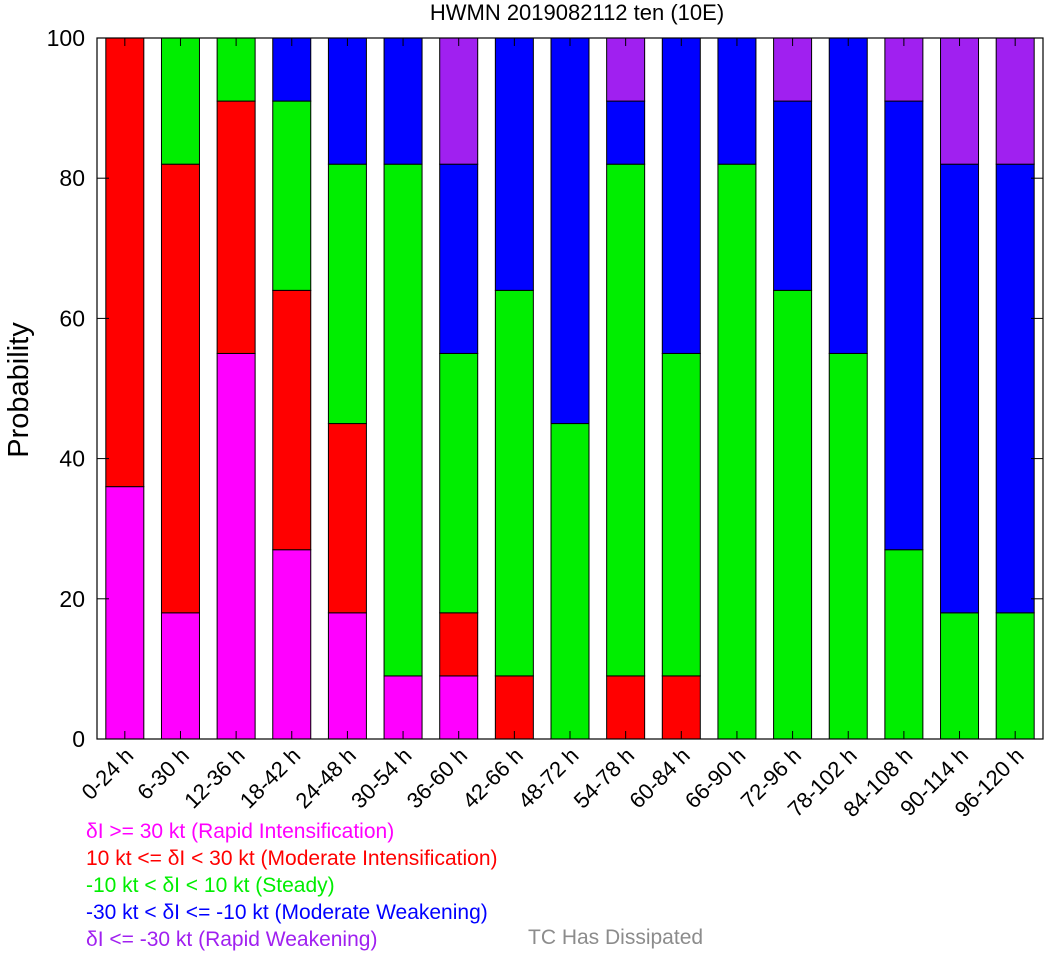 Image resolution: width=1057 pixels, height=960 pixels. Describe the element at coordinates (616, 937) in the screenshot. I see `legend-entry-tc-dissipated: TC Has Dissipated` at that location.